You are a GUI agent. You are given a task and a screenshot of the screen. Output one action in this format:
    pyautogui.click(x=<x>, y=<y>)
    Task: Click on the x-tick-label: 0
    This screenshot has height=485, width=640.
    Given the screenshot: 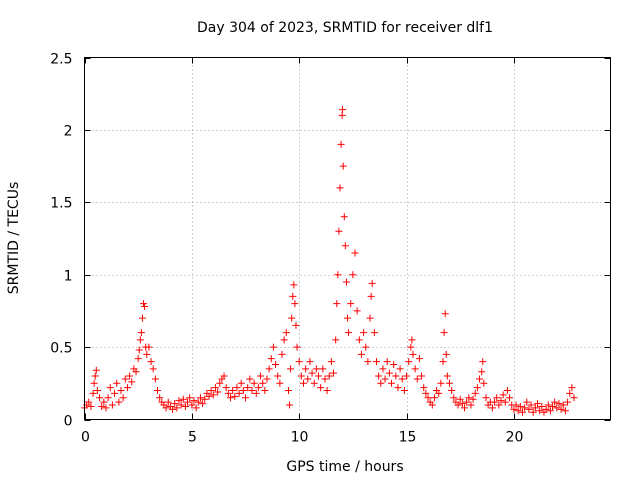 What is the action you would take?
    pyautogui.click(x=85, y=438)
    